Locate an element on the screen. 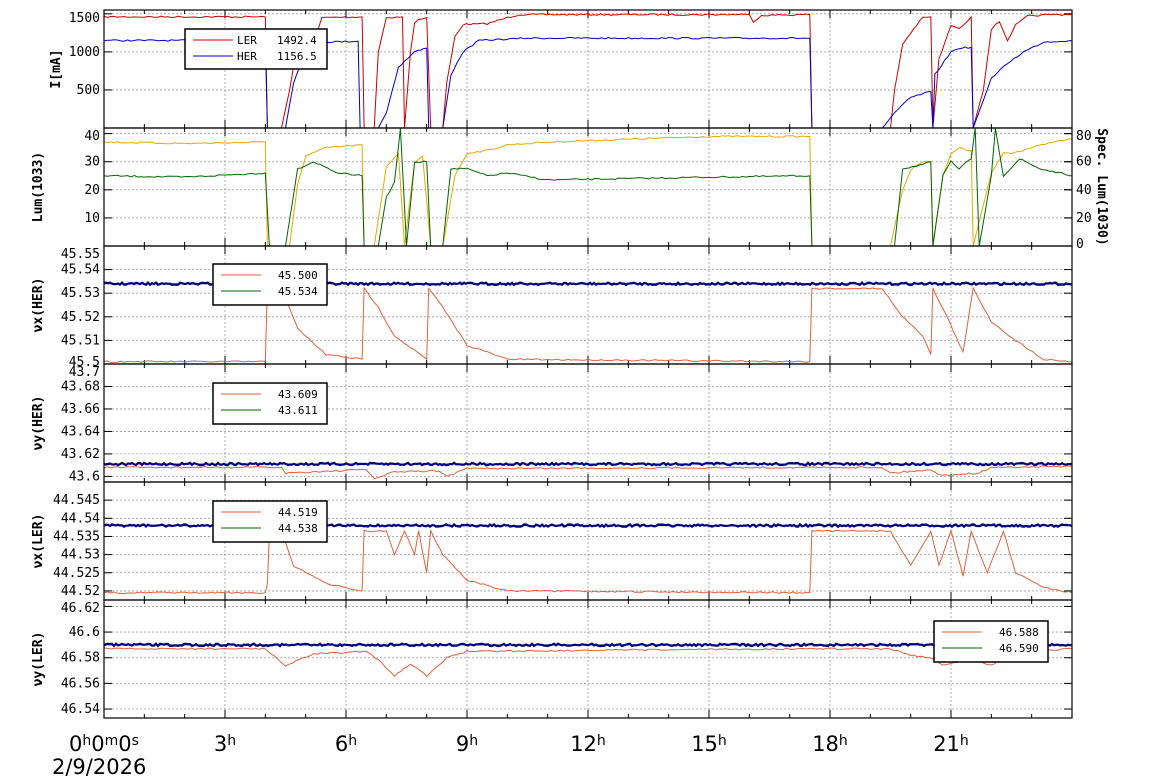 The width and height of the screenshot is (1154, 782). y-tick-label: 43.68 is located at coordinates (80, 386).